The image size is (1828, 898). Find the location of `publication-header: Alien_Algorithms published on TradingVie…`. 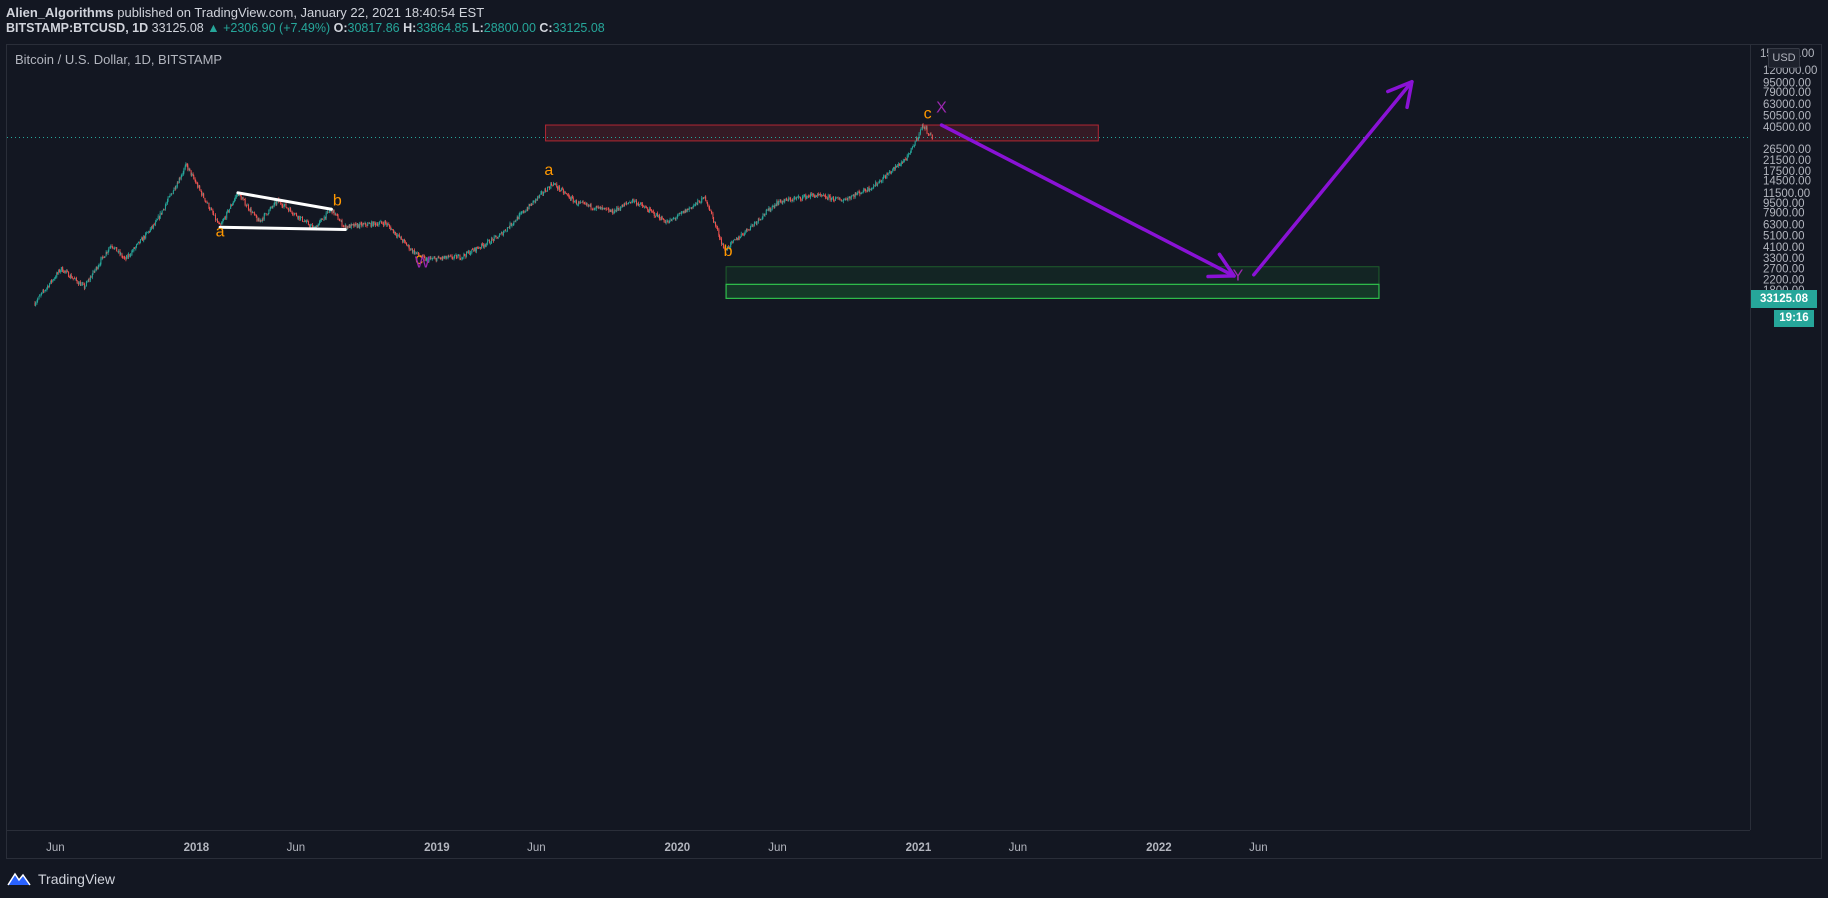

publication-header: Alien_Algorithms published on TradingVie… is located at coordinates (914, 22).